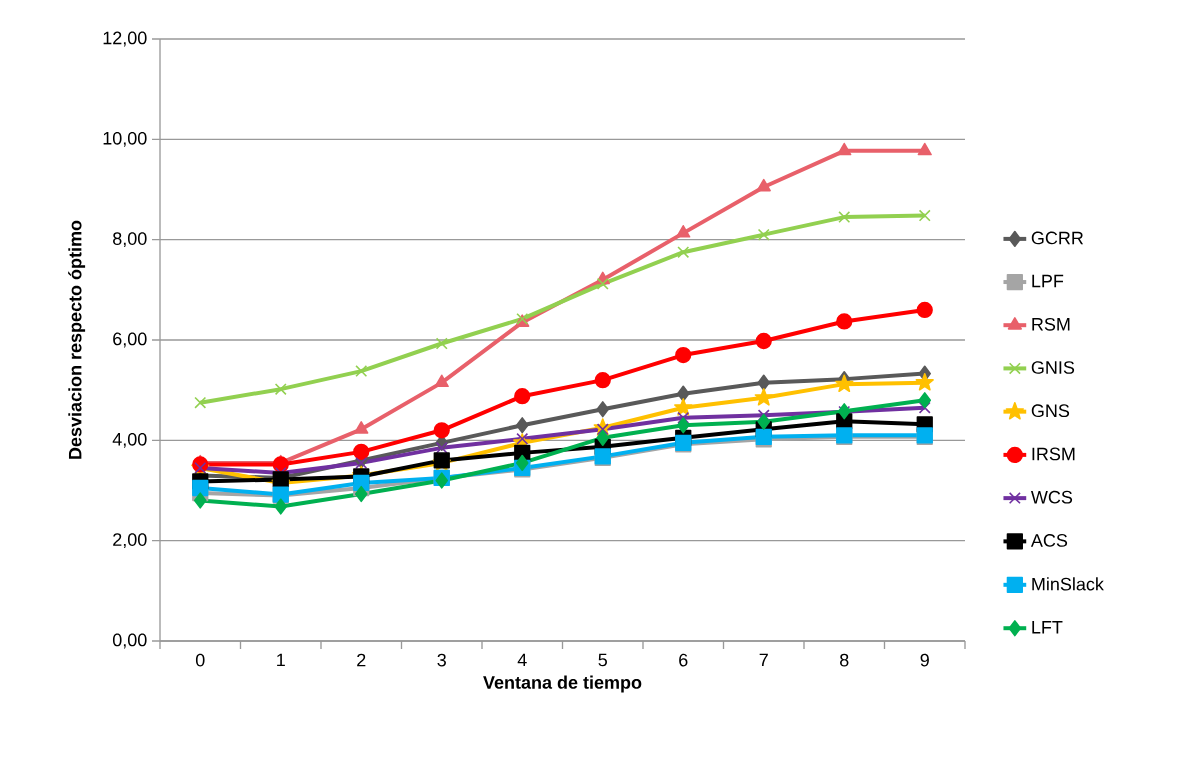 The width and height of the screenshot is (1179, 758). I want to click on legend-label: ACS, so click(1049, 540).